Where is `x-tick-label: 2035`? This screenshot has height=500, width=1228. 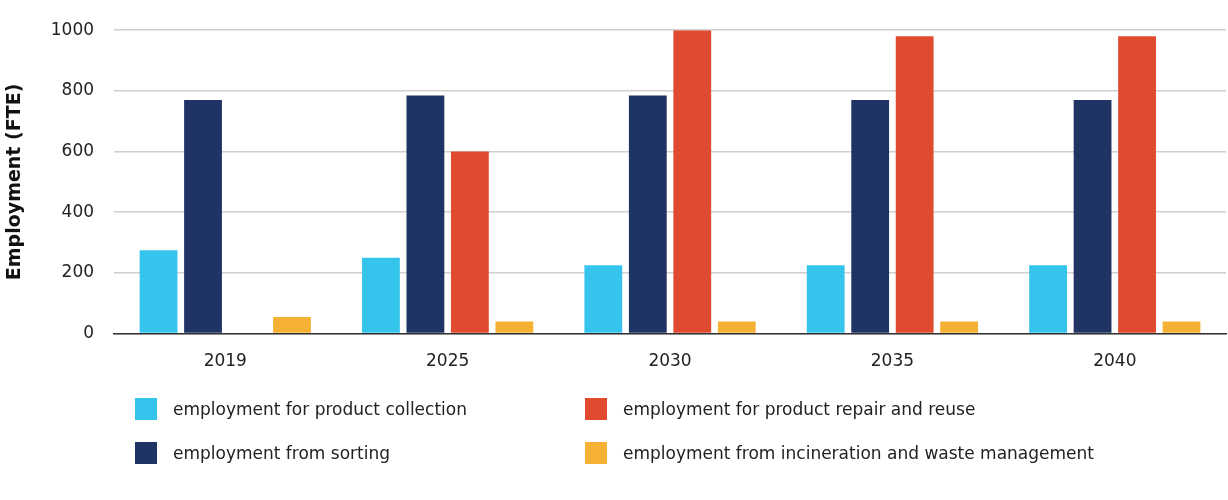
x-tick-label: 2035 is located at coordinates (892, 360).